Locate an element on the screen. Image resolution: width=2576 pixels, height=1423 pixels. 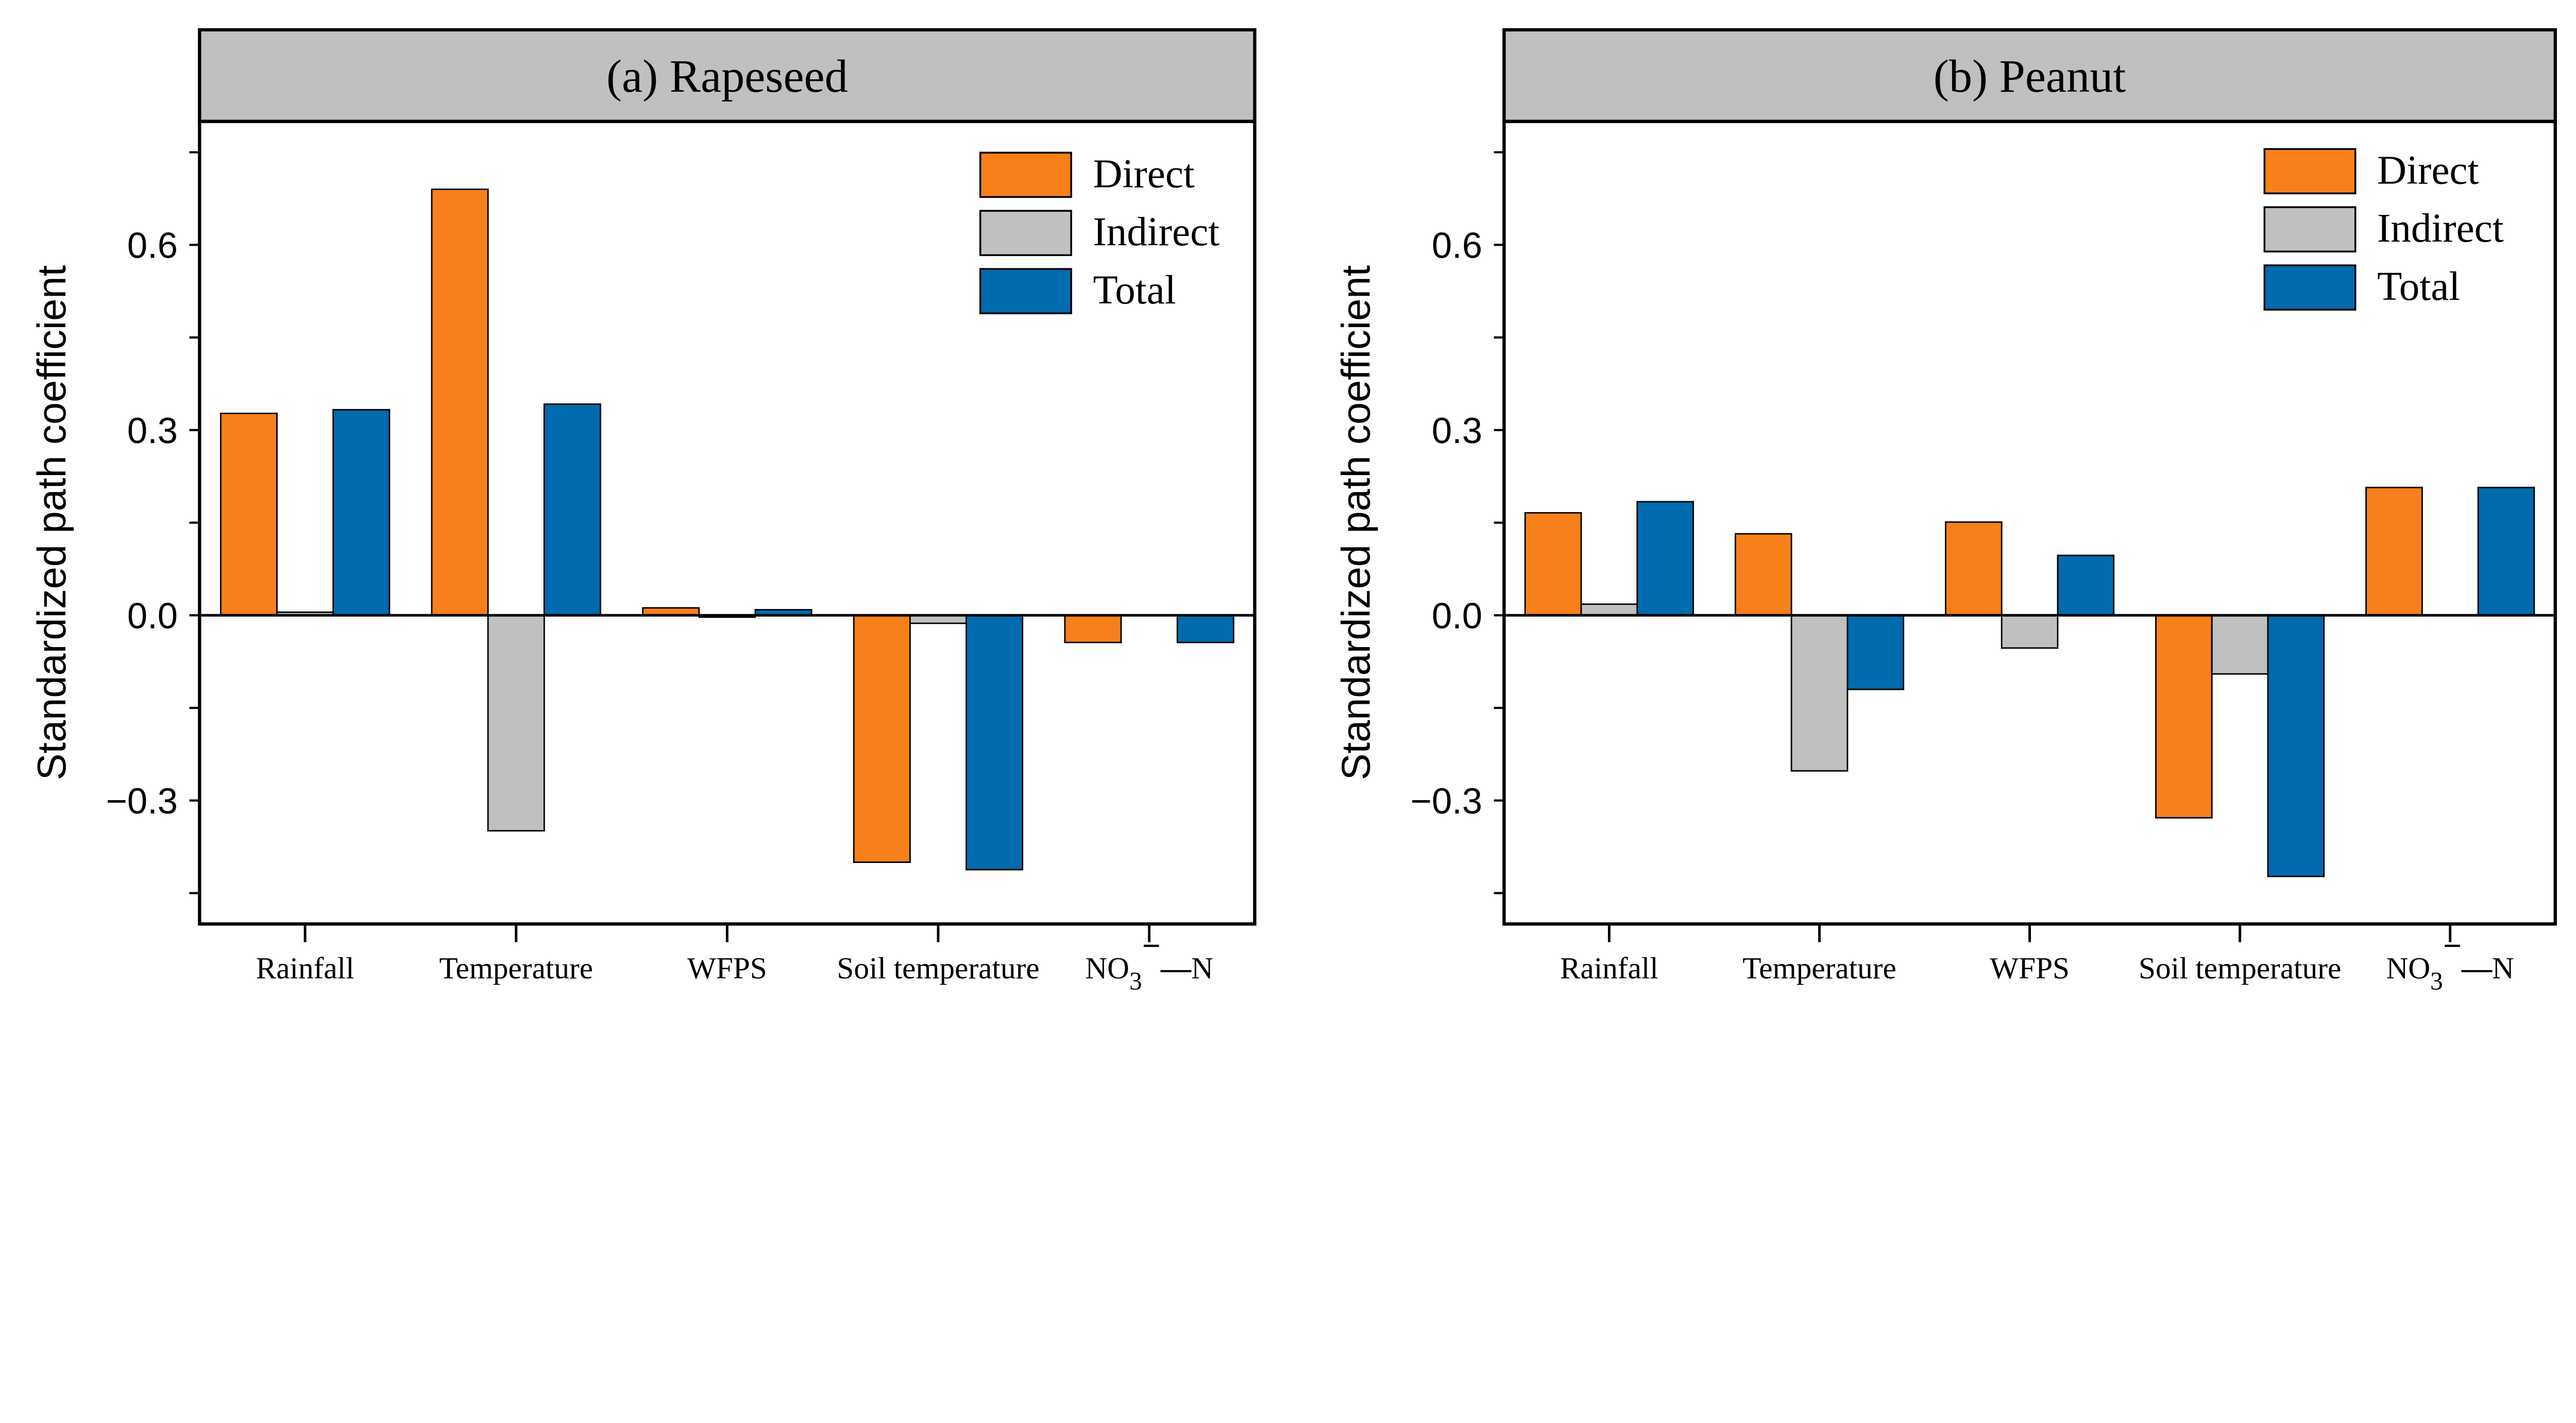
panel-title: (b) Peanut is located at coordinates (2030, 76).